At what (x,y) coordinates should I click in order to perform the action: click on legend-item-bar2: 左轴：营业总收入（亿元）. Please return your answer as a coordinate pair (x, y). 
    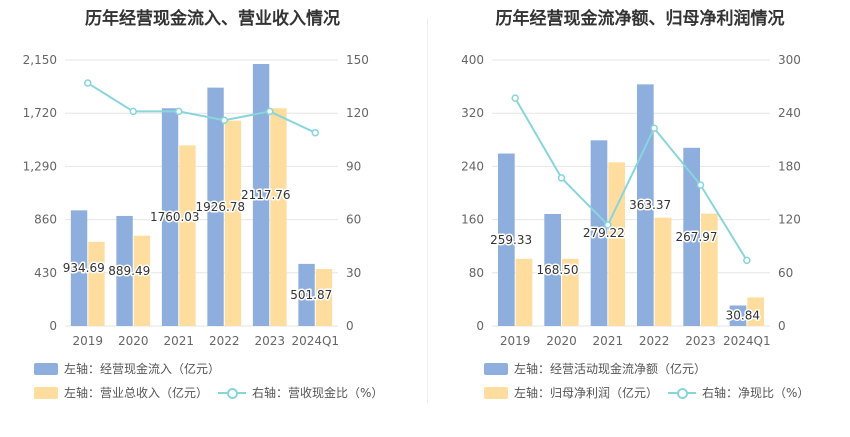
    Looking at the image, I should click on (121, 392).